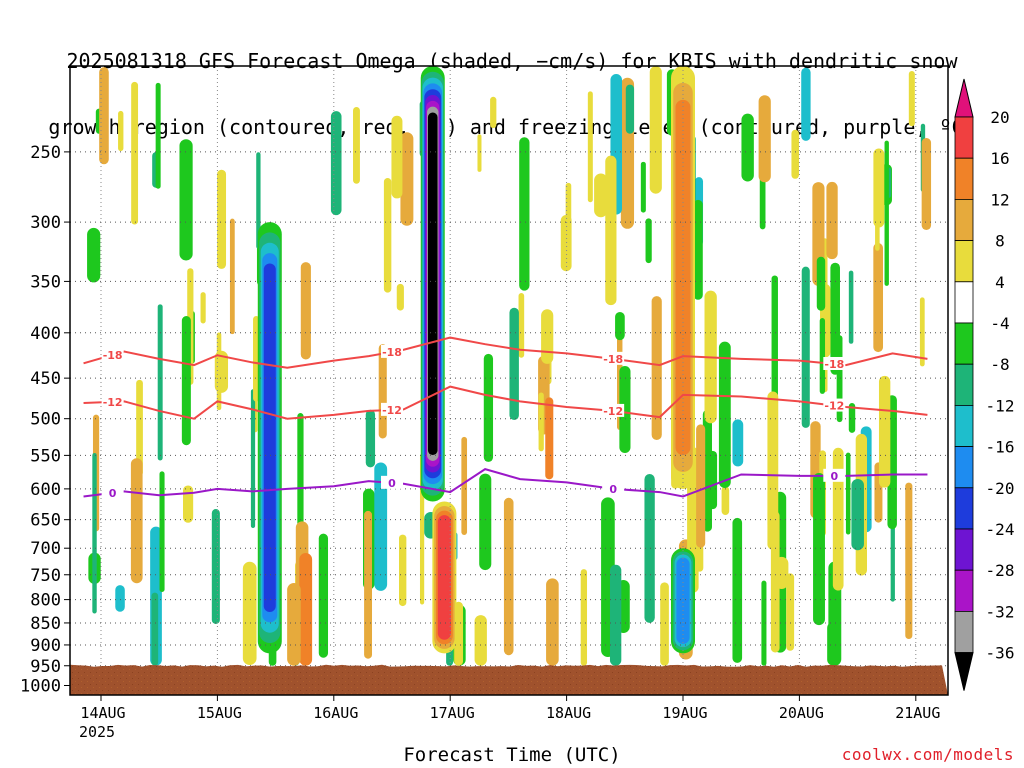 Image resolution: width=1024 pixels, height=768 pixels. I want to click on y-tick-label: 250, so click(45, 153).